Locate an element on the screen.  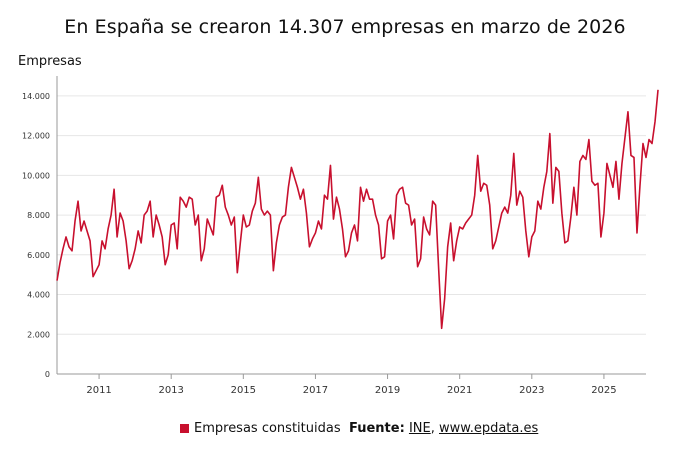
y-tick-label: 2.000 is located at coordinates (38, 334).